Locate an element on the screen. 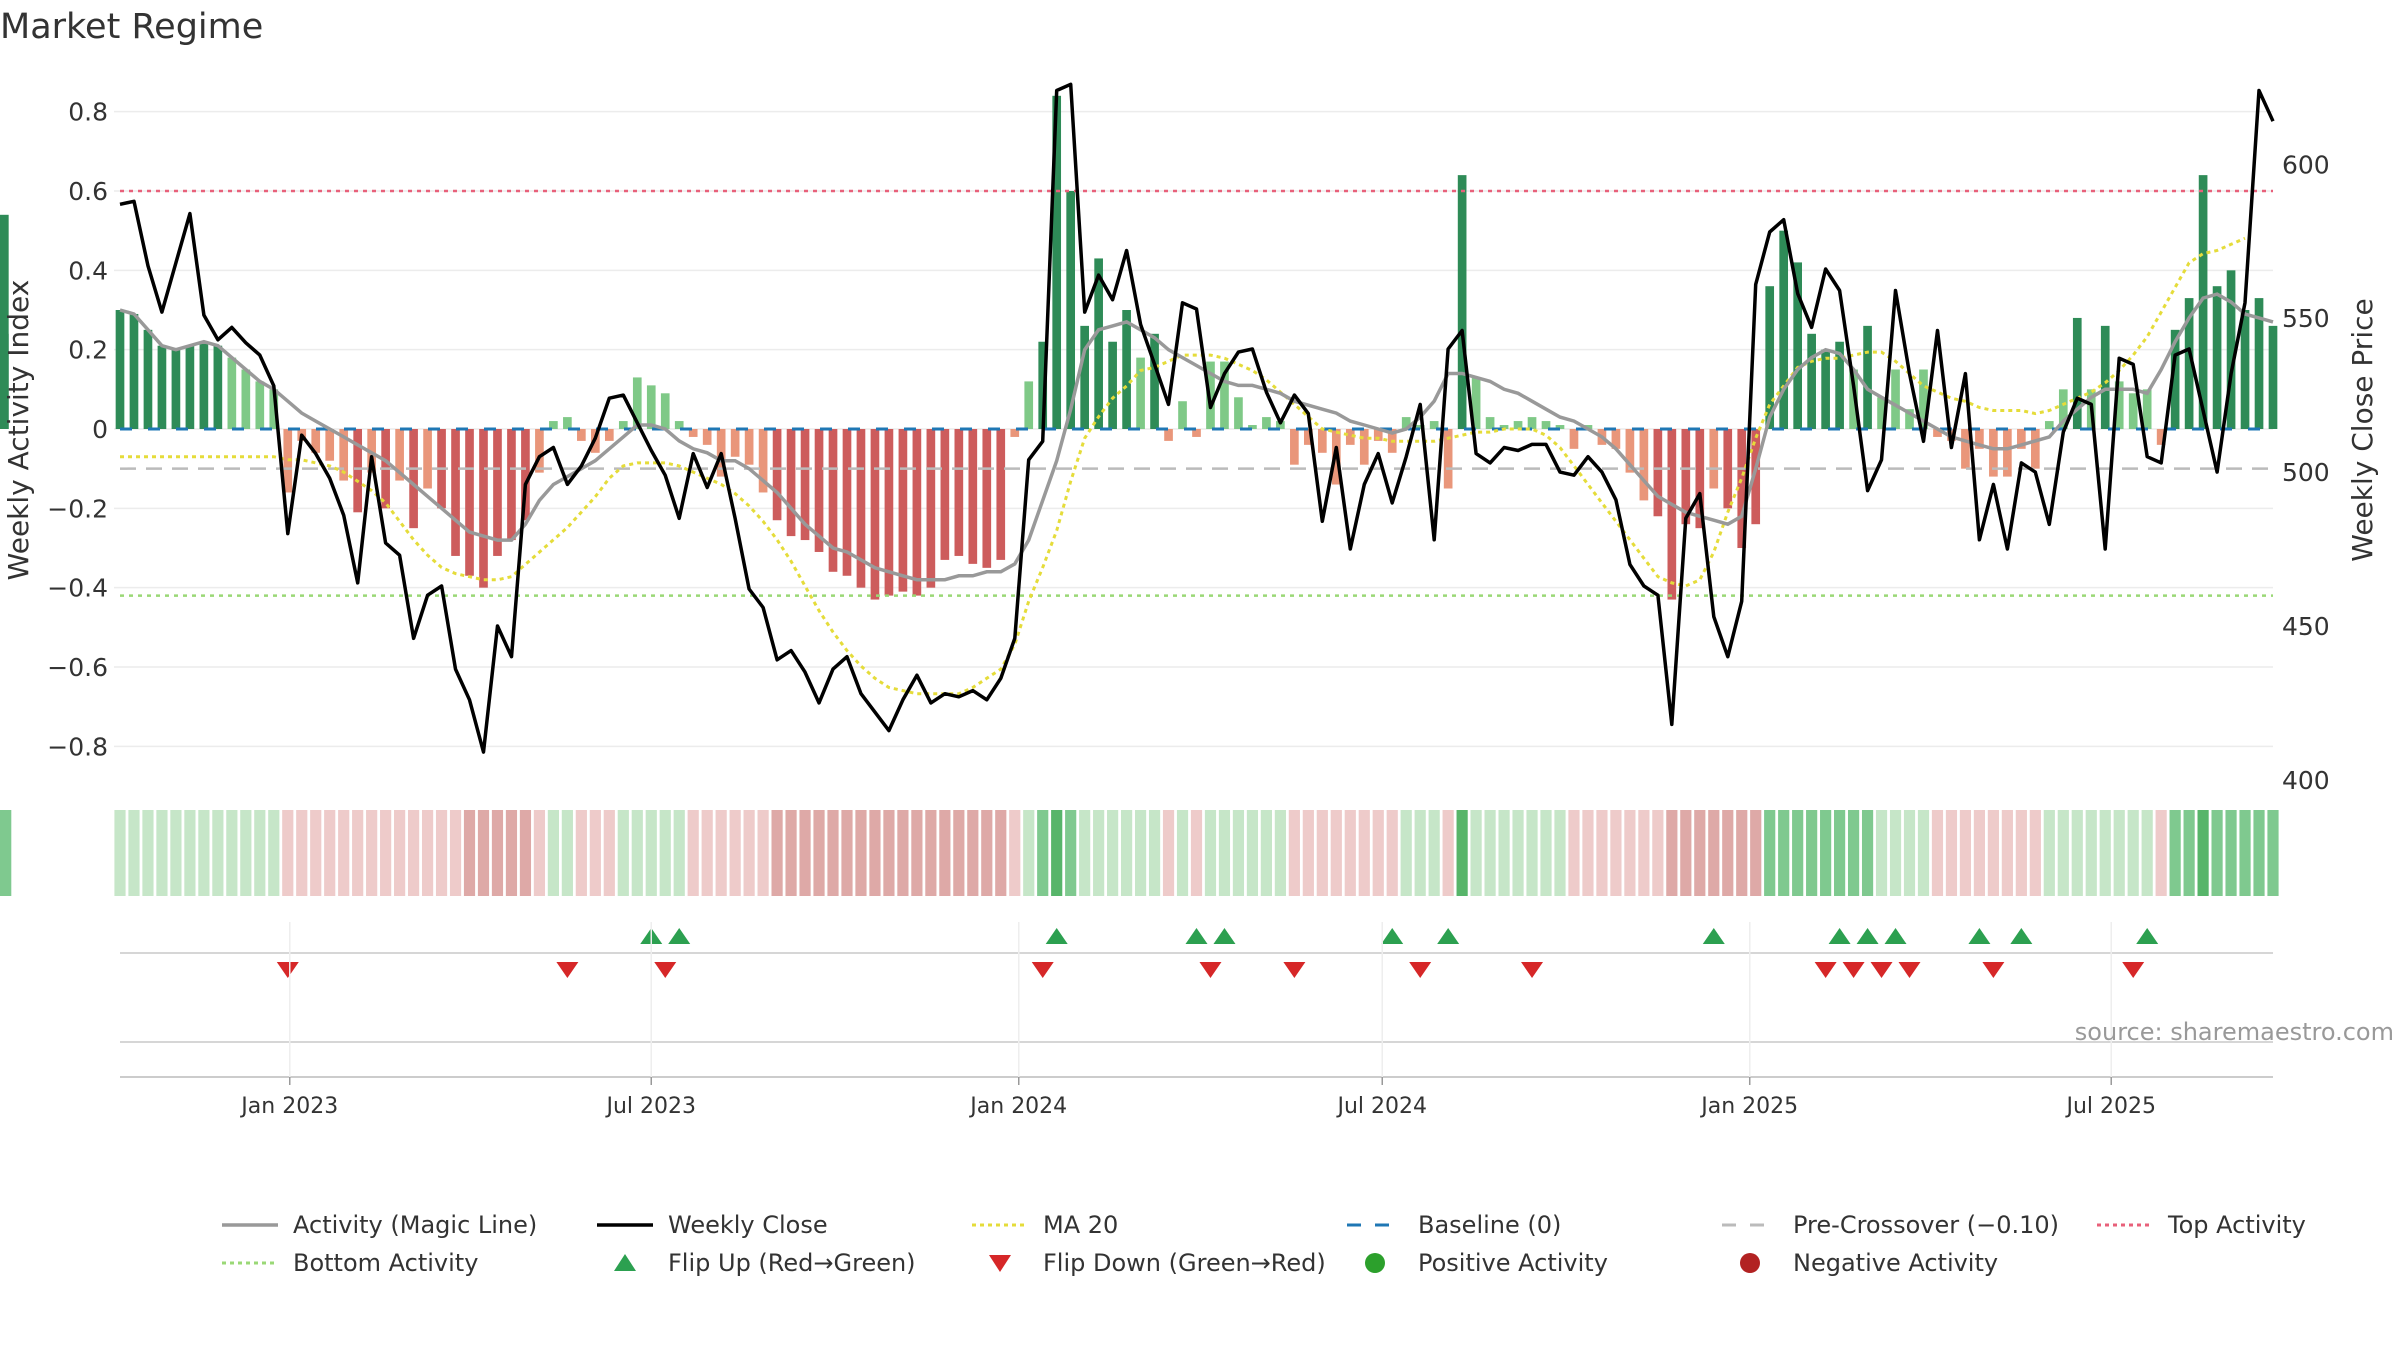 This screenshot has height=1350, width=2400. legend-item: Weekly Close is located at coordinates (712, 1225).